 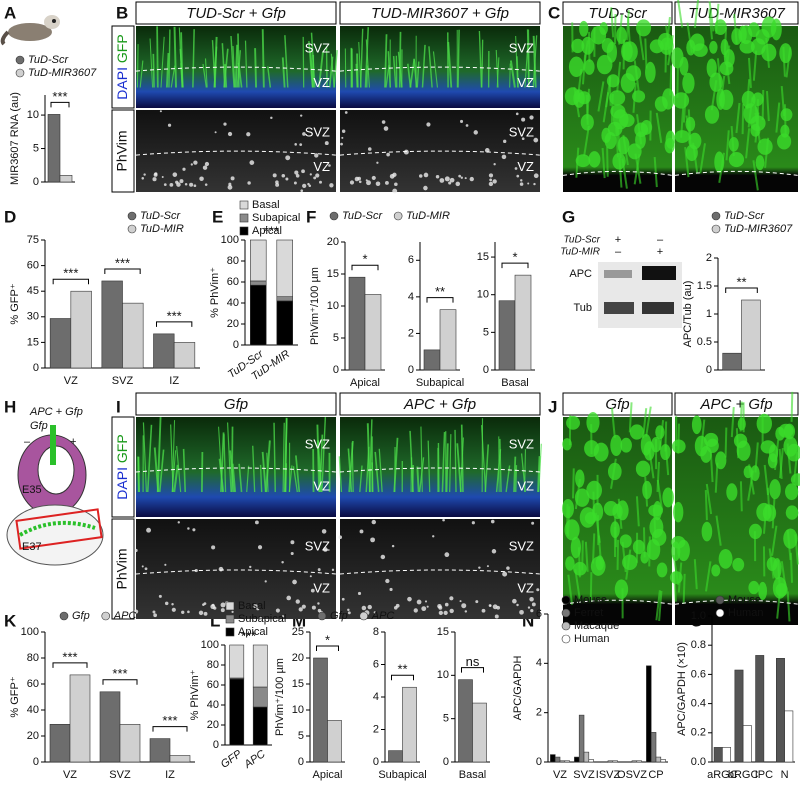 I want to click on x-tick-label: Basal, so click(x=473, y=775).